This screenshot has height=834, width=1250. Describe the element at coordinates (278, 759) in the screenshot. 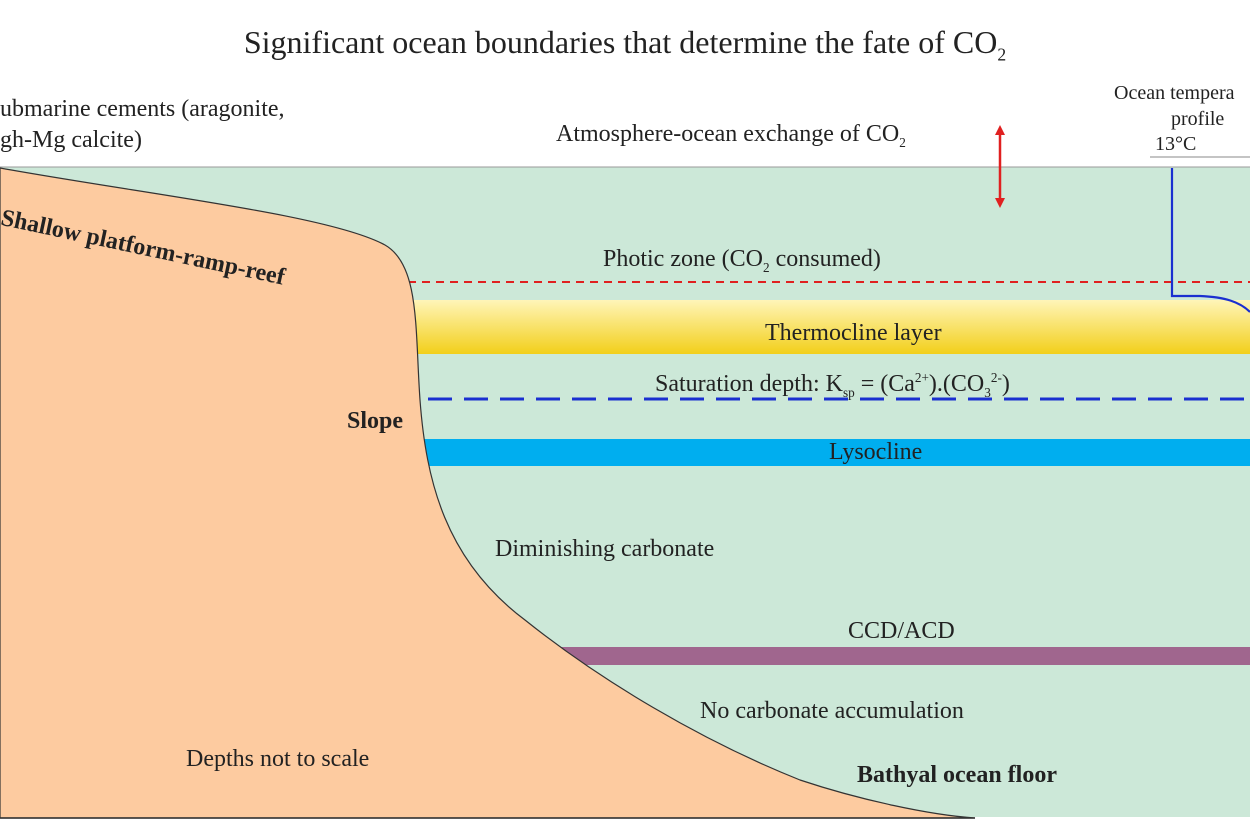

I see `depths-note: Depths not to scale` at that location.